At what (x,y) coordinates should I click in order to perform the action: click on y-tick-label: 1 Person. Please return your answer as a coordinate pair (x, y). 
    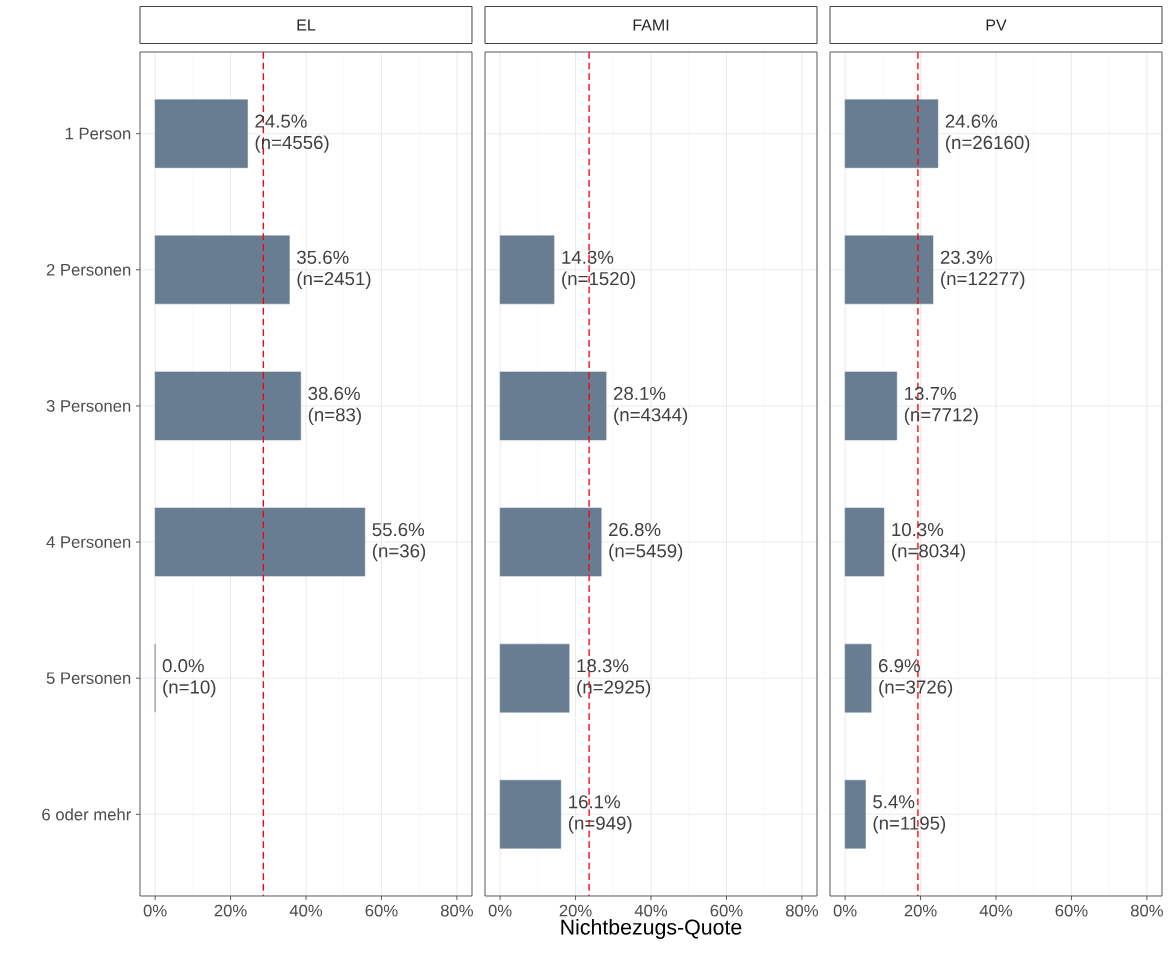
    Looking at the image, I should click on (98, 133).